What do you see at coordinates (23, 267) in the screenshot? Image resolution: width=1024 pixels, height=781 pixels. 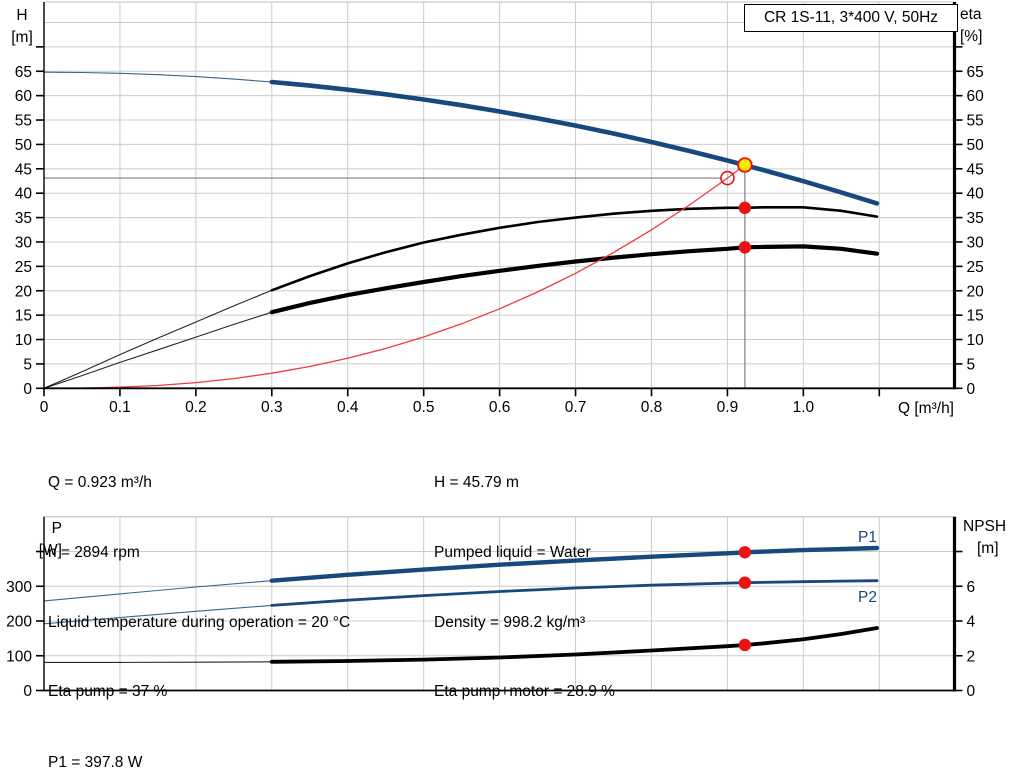 I see `left-tick-label: 25` at bounding box center [23, 267].